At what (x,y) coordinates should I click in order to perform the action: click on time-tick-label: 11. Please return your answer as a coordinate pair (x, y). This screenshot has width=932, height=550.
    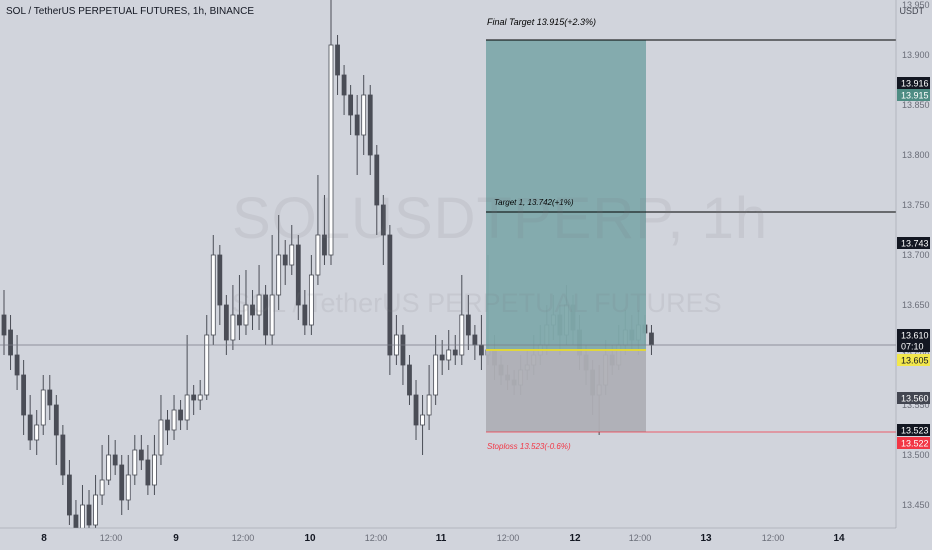
    Looking at the image, I should click on (441, 538).